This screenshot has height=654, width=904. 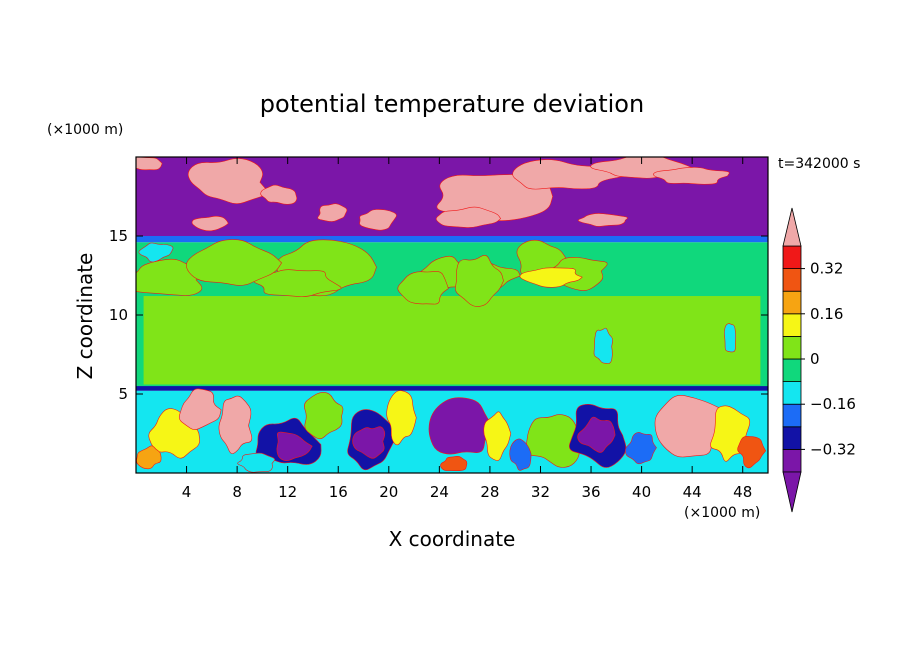 I want to click on colorbar-tick-label: −0.32, so click(x=833, y=449).